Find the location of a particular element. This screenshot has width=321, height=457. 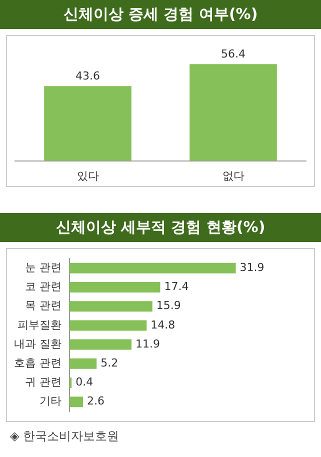

text: ◈ 한국소비자보호원 is located at coordinates (64, 436).